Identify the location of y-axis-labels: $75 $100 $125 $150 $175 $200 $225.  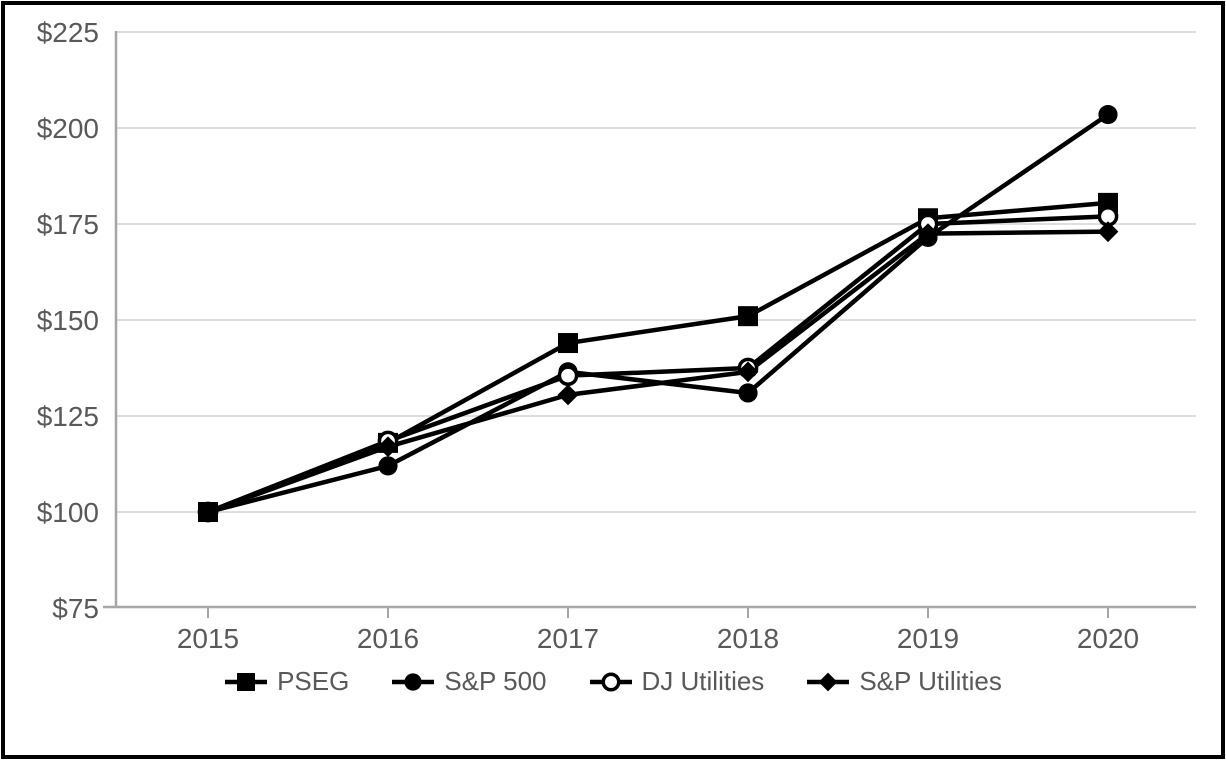
(68, 320).